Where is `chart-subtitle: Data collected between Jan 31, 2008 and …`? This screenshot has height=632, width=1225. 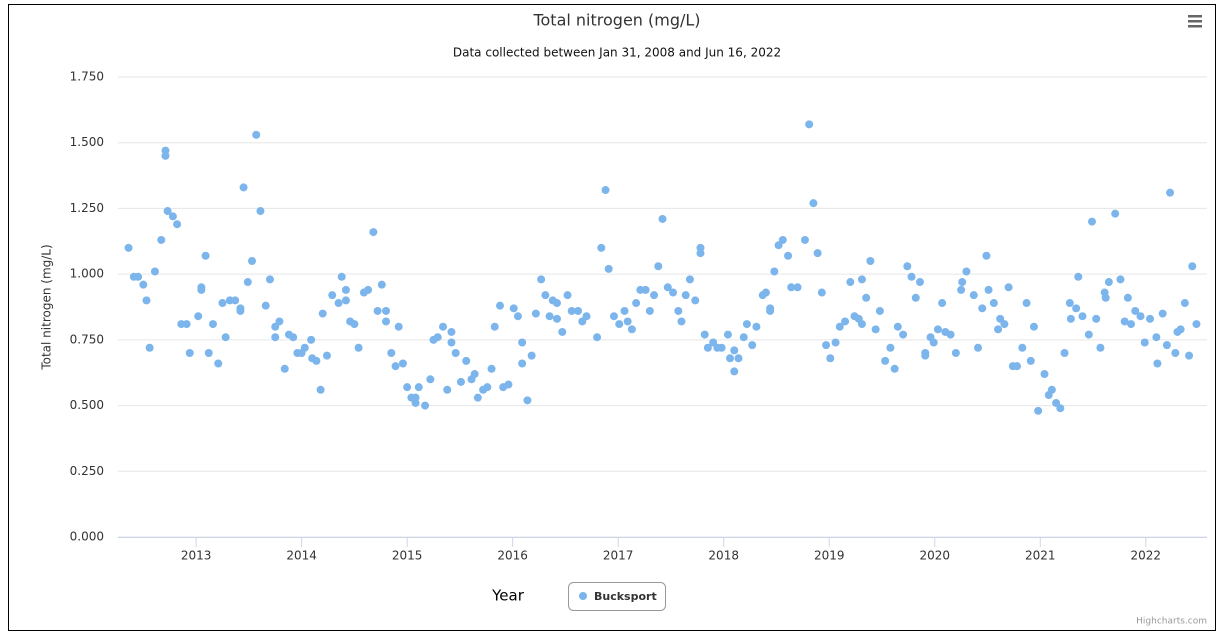
chart-subtitle: Data collected between Jan 31, 2008 and … is located at coordinates (617, 53).